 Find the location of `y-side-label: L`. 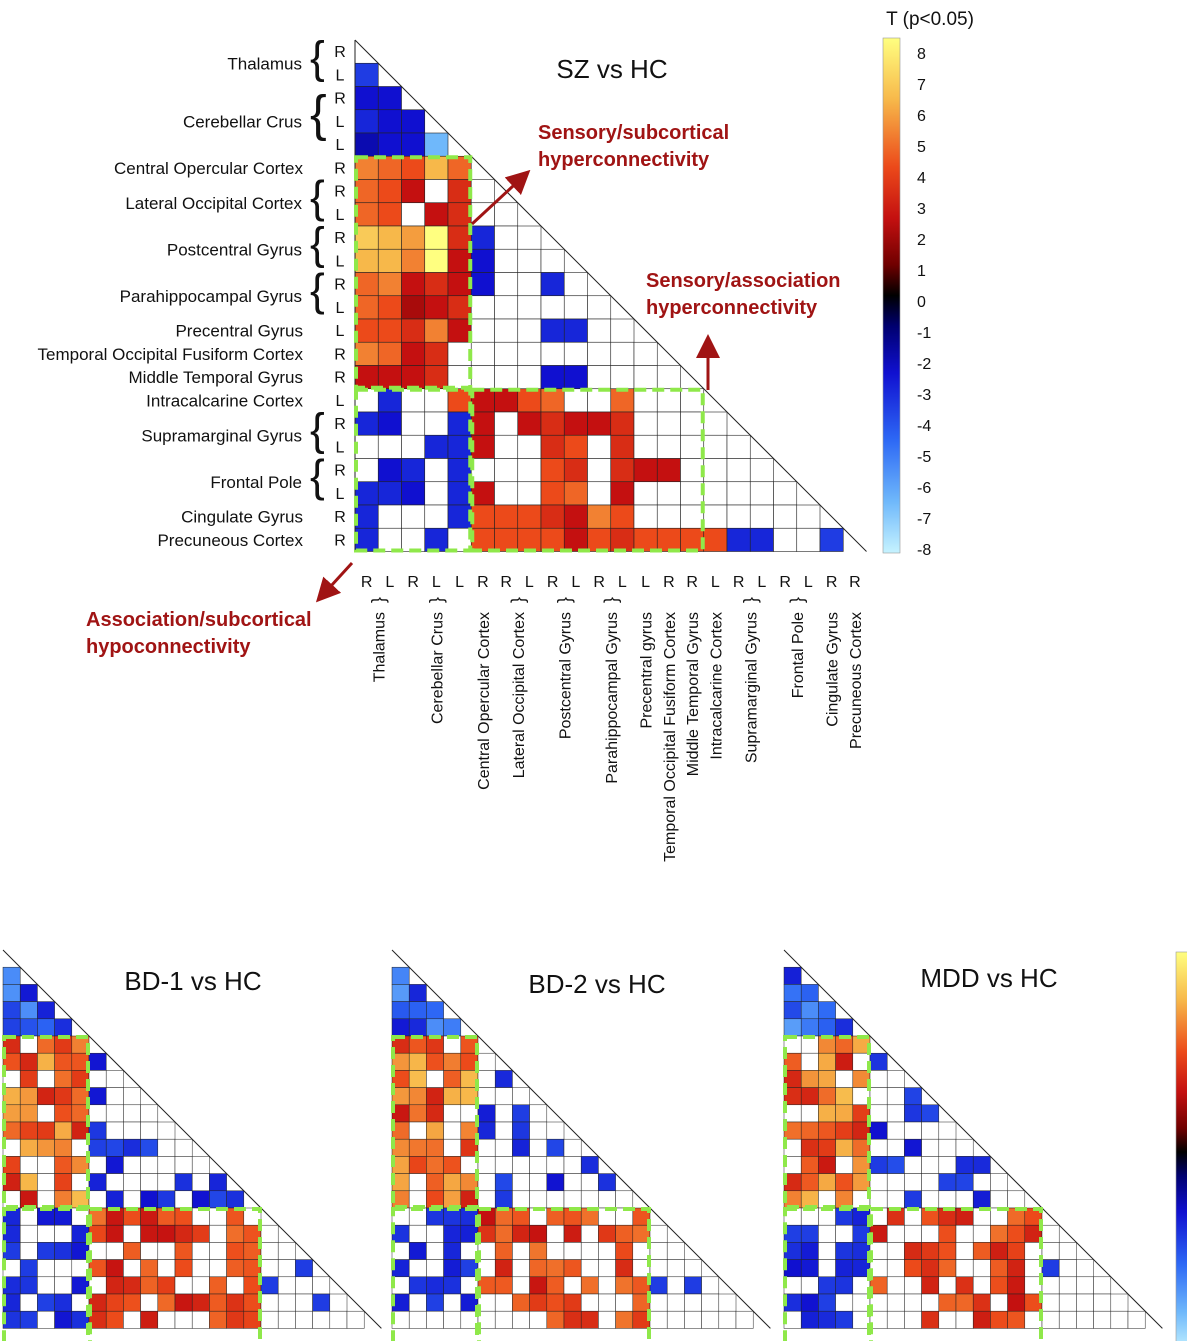

y-side-label: L is located at coordinates (340, 401).